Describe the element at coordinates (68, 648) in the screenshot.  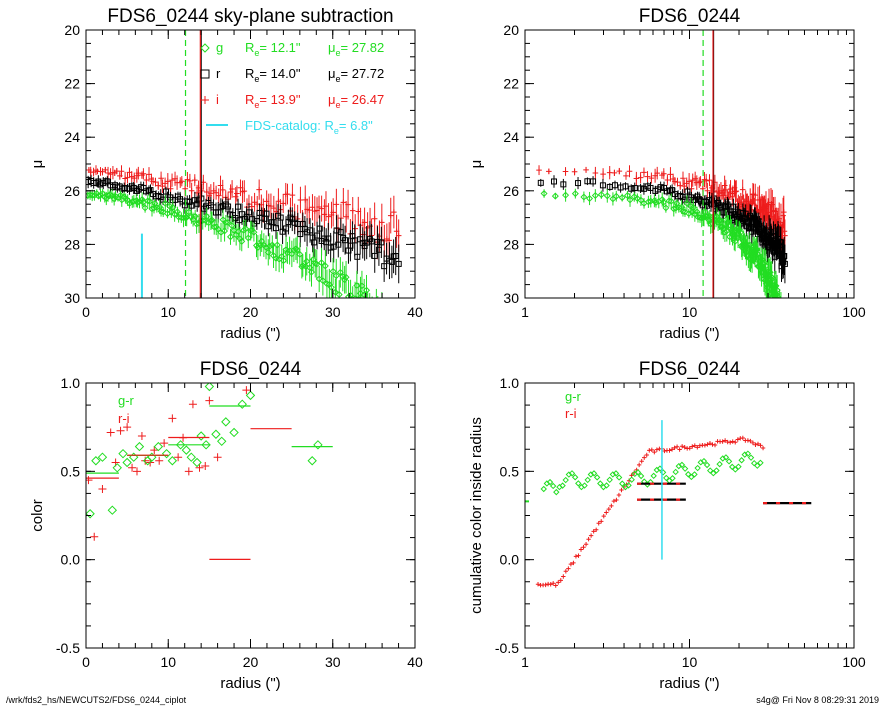
I see `y-tick-label: -0.5` at that location.